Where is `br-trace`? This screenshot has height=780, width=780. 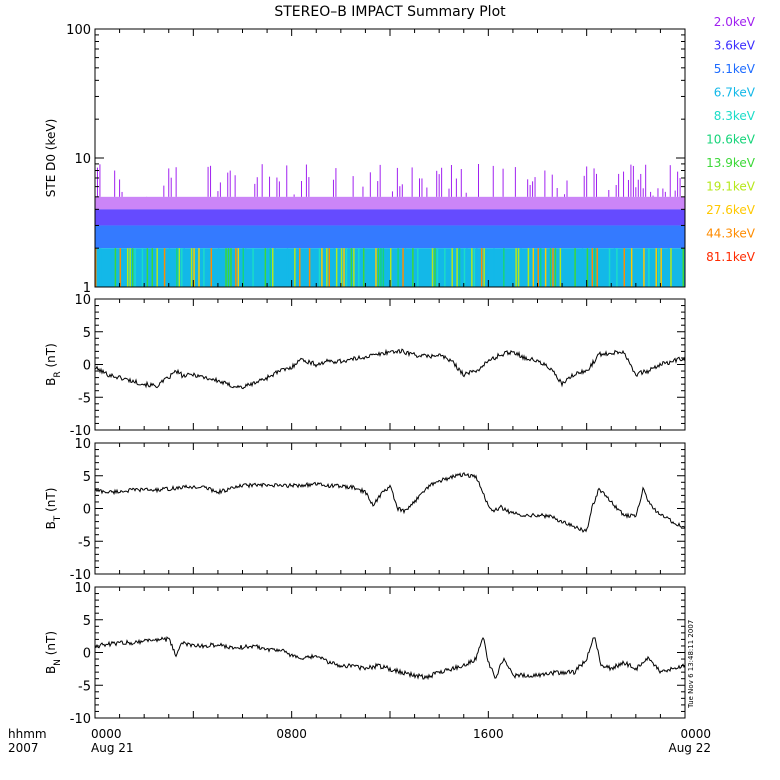
br-trace is located at coordinates (390, 369).